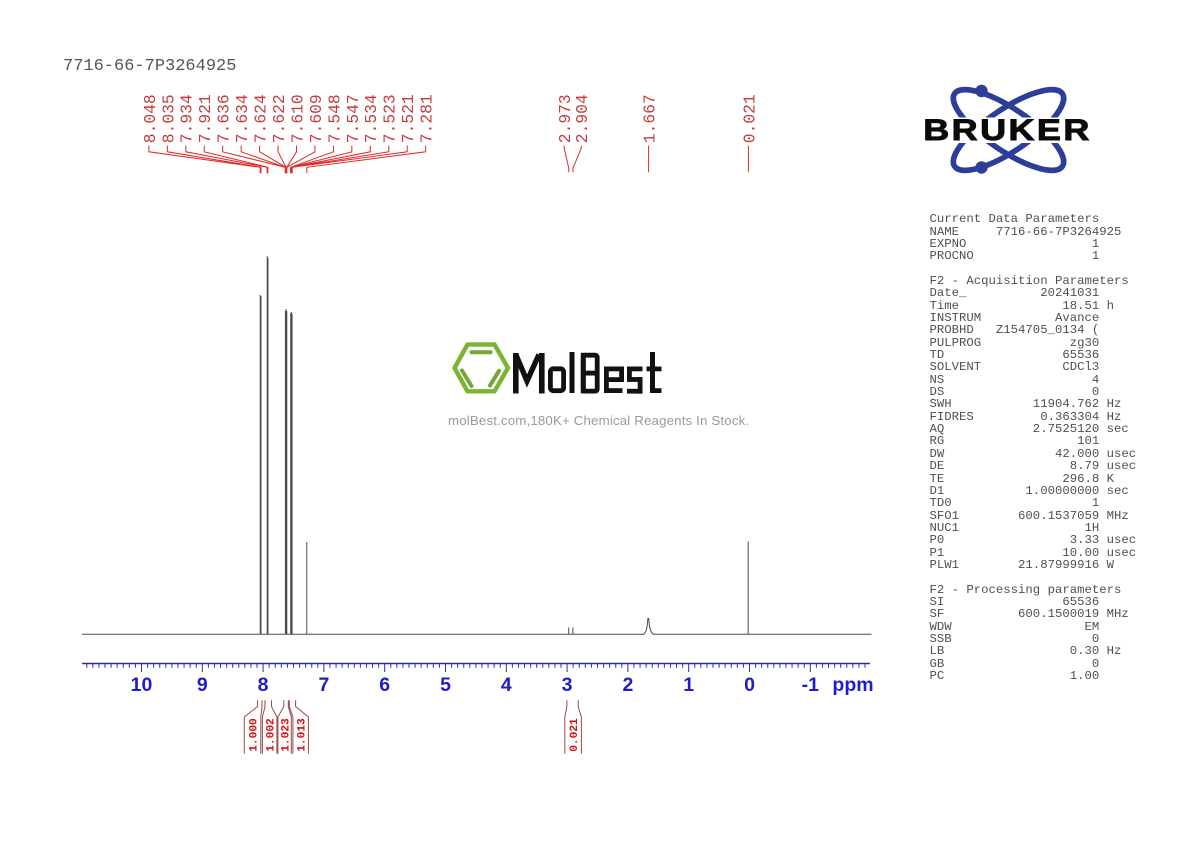  Describe the element at coordinates (142, 685) in the screenshot. I see `svg-text: 10` at that location.